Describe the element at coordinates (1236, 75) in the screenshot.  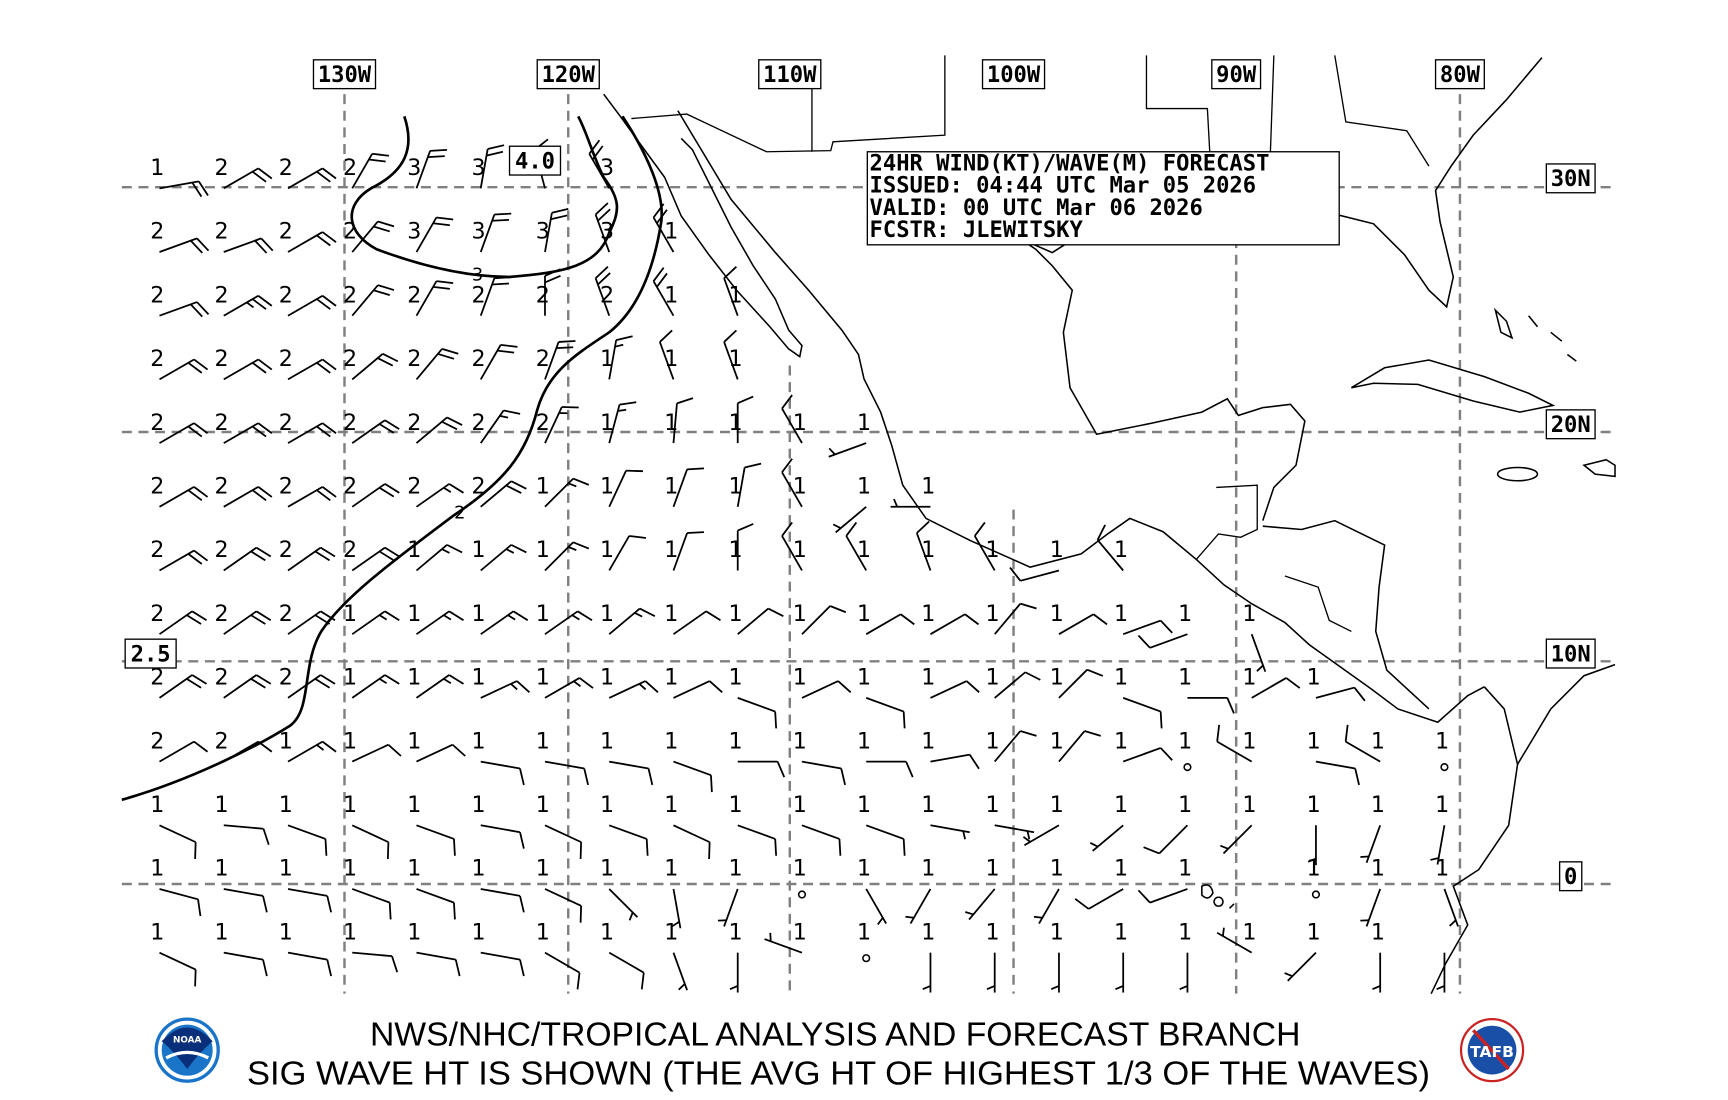
I see `lon-label-text: 90W` at that location.